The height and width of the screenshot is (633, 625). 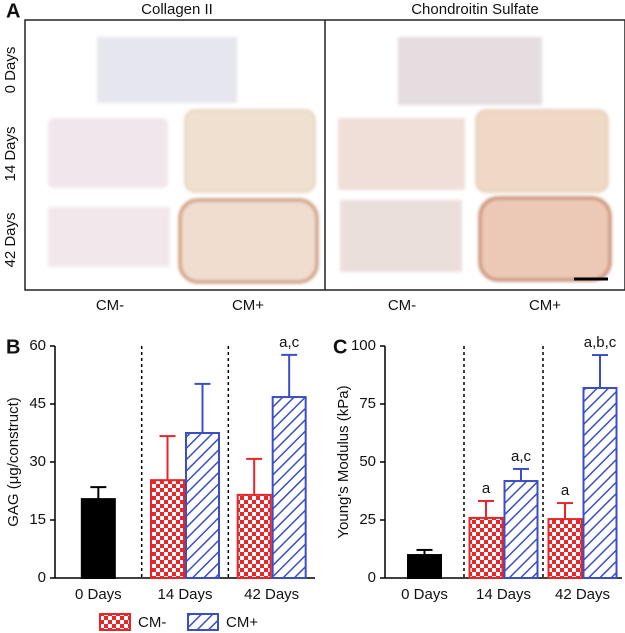 I want to click on legend-label: CM+, so click(x=242, y=622).